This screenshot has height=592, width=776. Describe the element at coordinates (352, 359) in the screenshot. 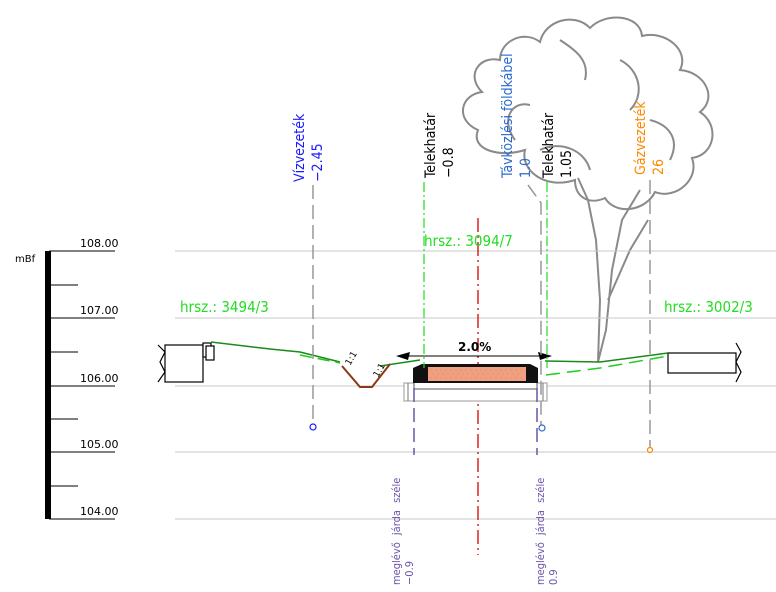

I see `ditch-slope-label: 1:1` at that location.